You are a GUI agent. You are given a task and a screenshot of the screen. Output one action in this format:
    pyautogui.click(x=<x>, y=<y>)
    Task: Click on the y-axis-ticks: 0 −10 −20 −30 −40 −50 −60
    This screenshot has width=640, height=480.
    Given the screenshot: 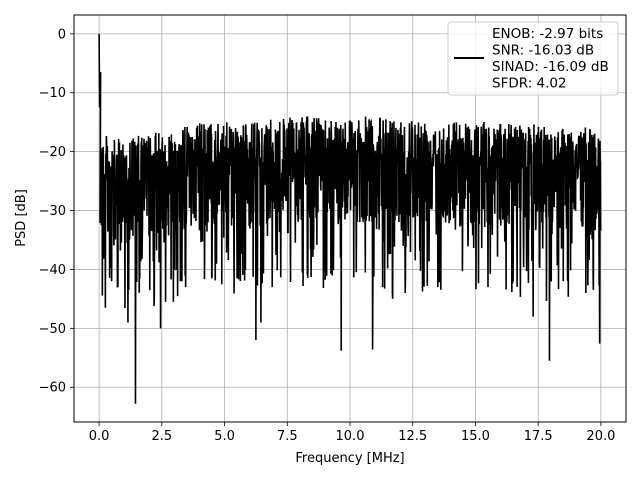 What is the action you would take?
    pyautogui.click(x=56, y=211)
    